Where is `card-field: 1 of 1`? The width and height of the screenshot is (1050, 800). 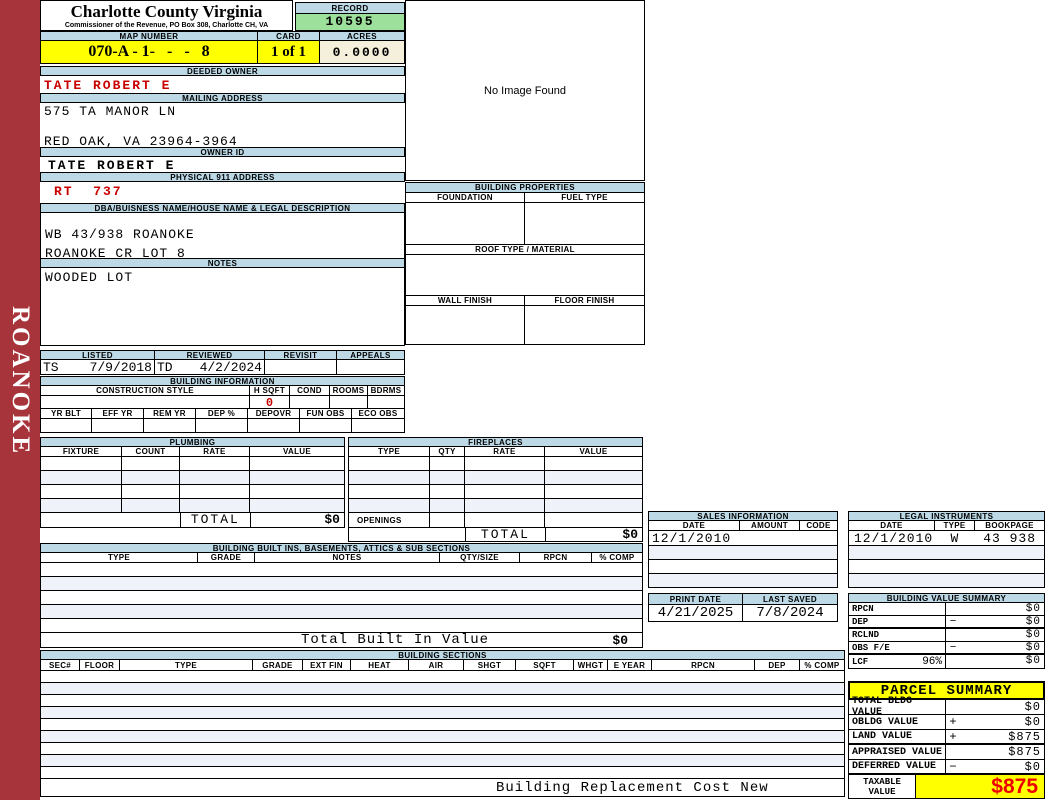 card-field: 1 of 1 is located at coordinates (289, 52).